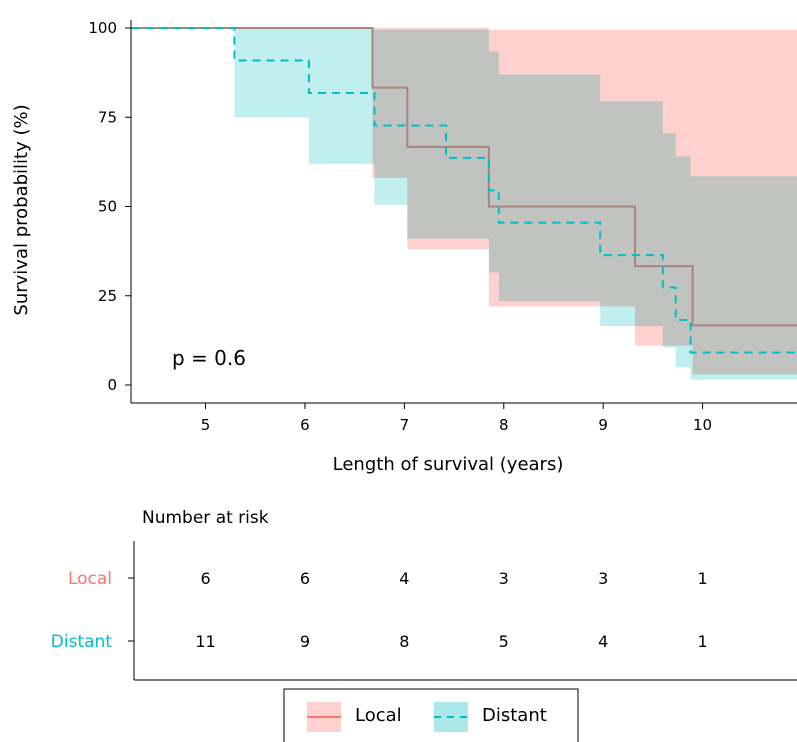 The image size is (797, 742). I want to click on legend: Local Distant, so click(431, 715).